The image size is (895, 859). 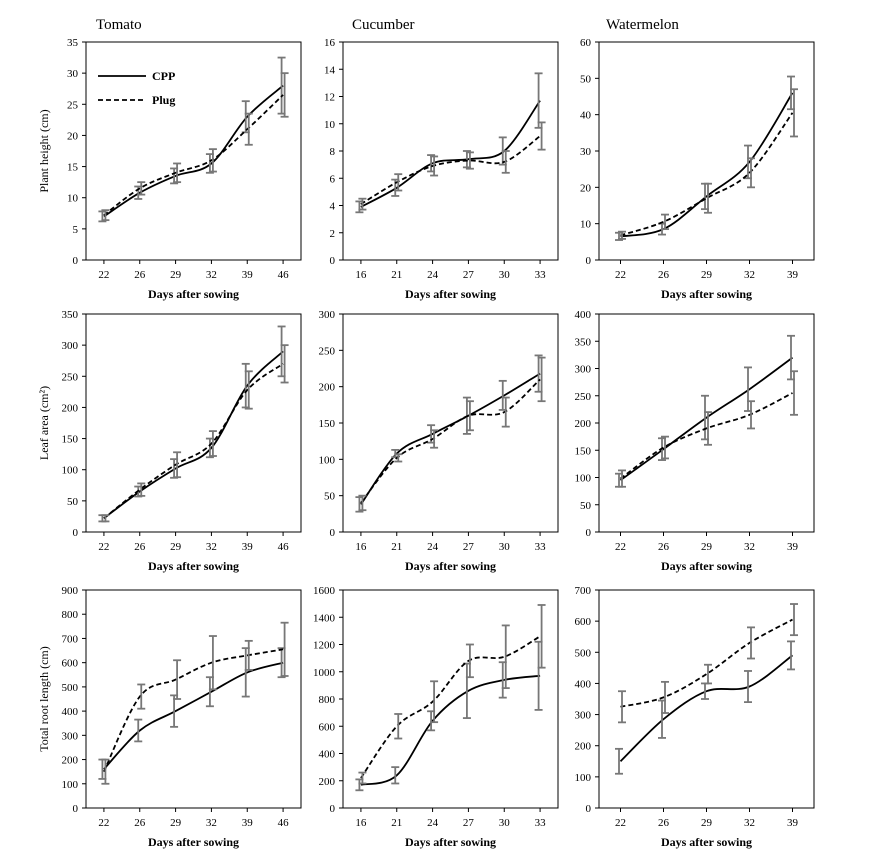 What do you see at coordinates (119, 25) in the screenshot?
I see `column-title-tomato: Tomato` at bounding box center [119, 25].